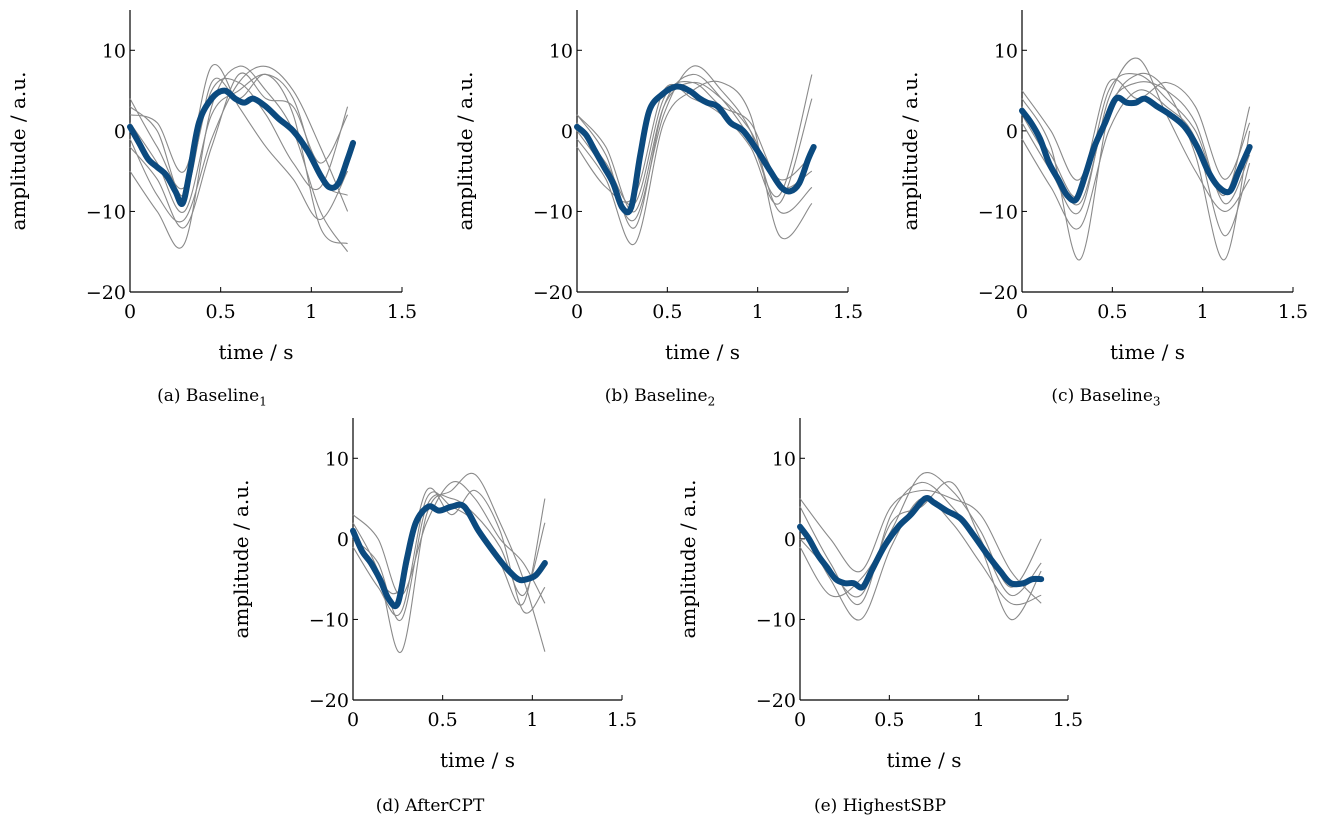  I want to click on subfigure-caption: (d) AfterCPT, so click(430, 806).